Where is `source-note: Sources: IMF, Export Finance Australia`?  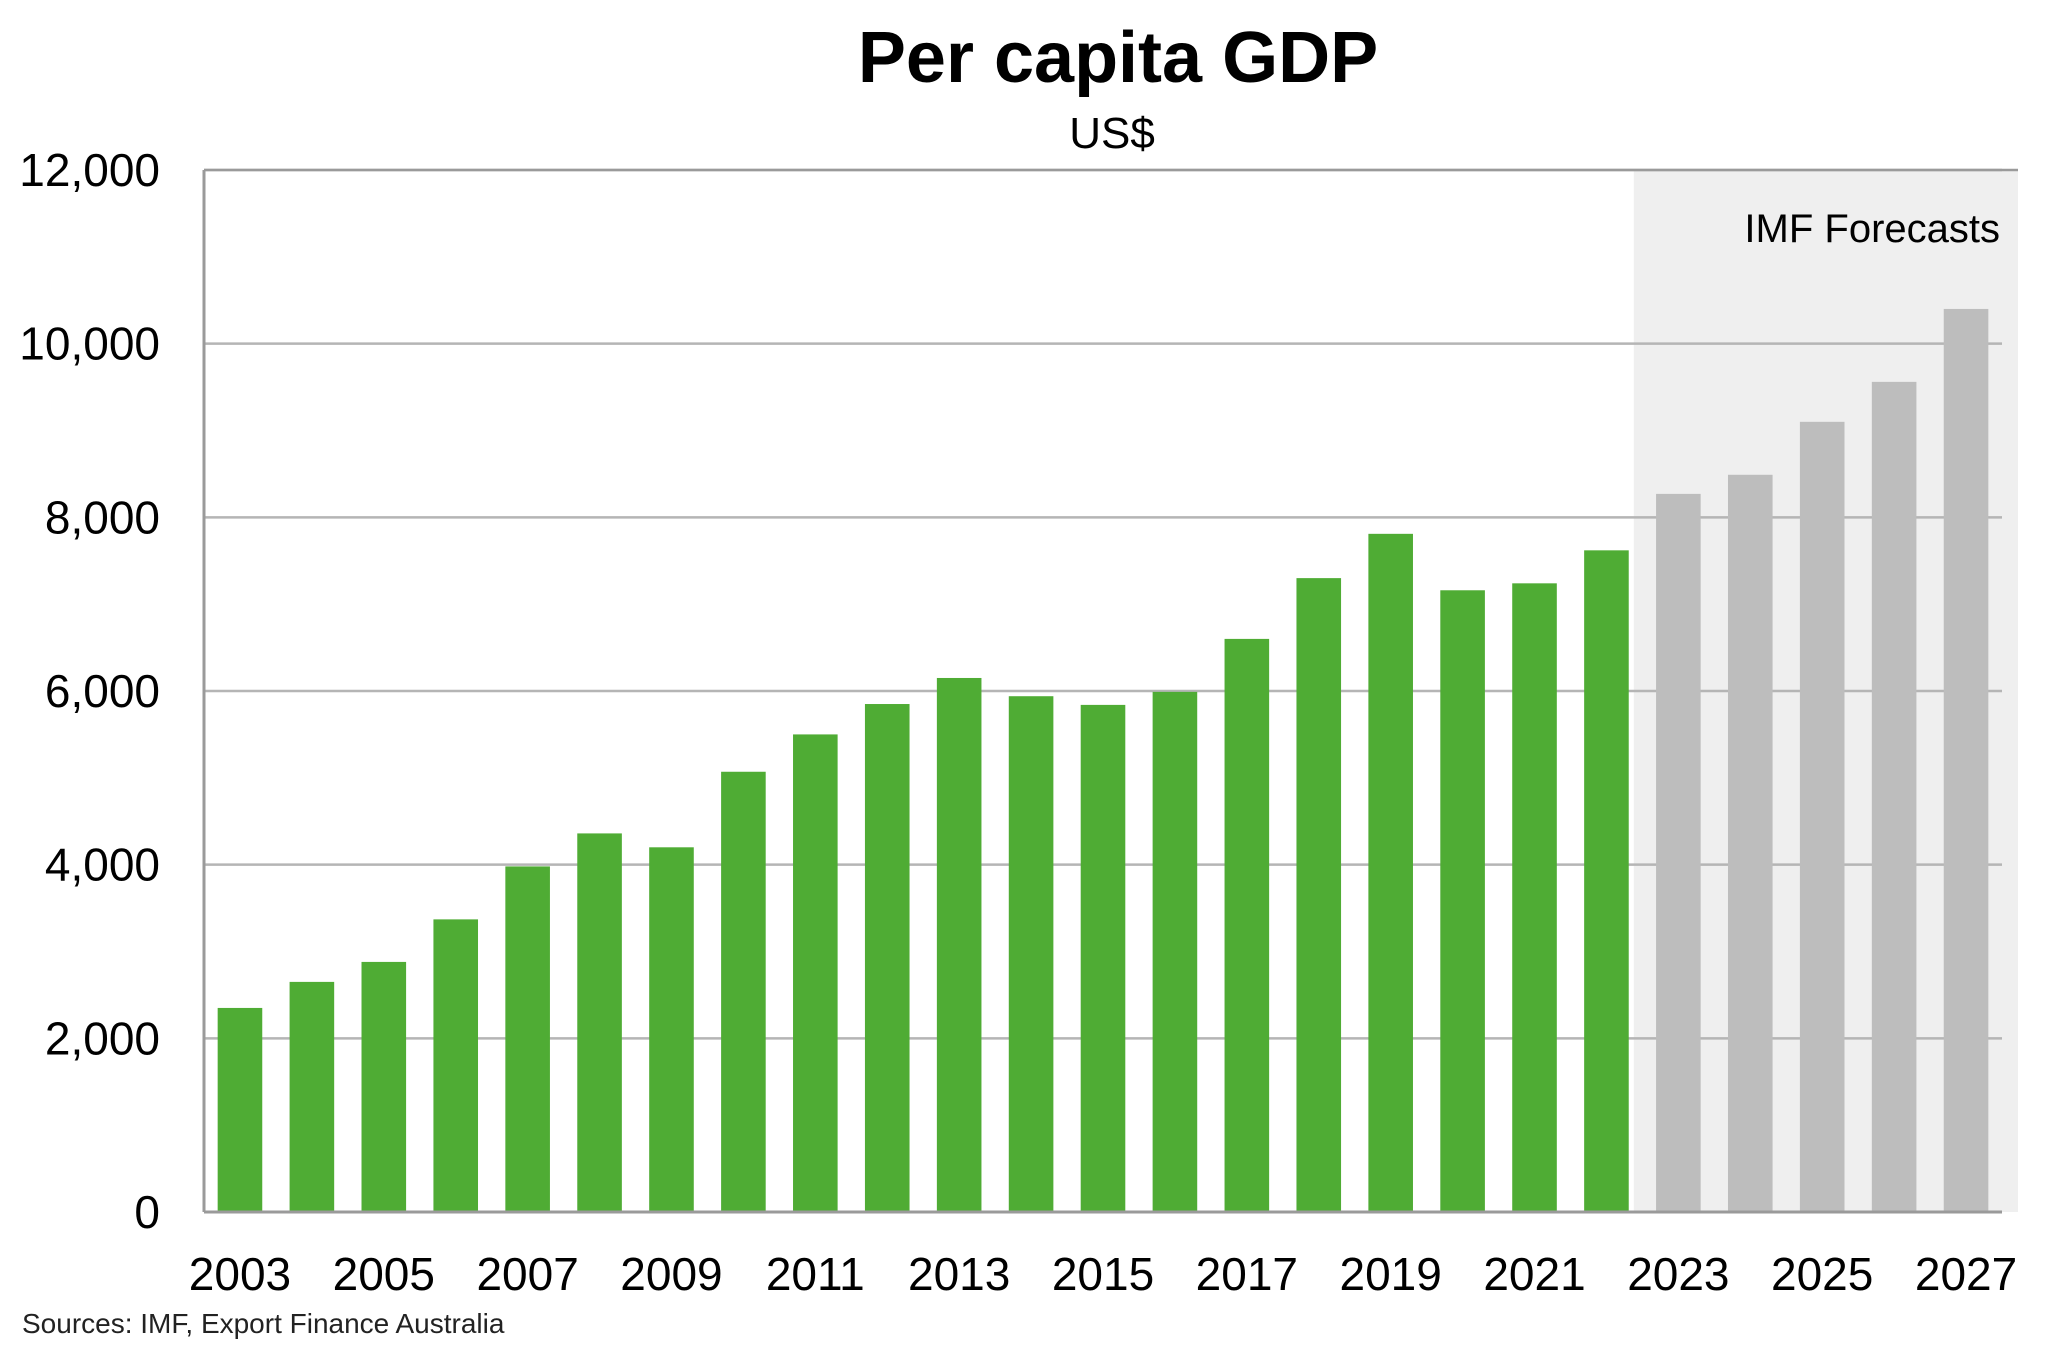 source-note: Sources: IMF, Export Finance Australia is located at coordinates (263, 1323).